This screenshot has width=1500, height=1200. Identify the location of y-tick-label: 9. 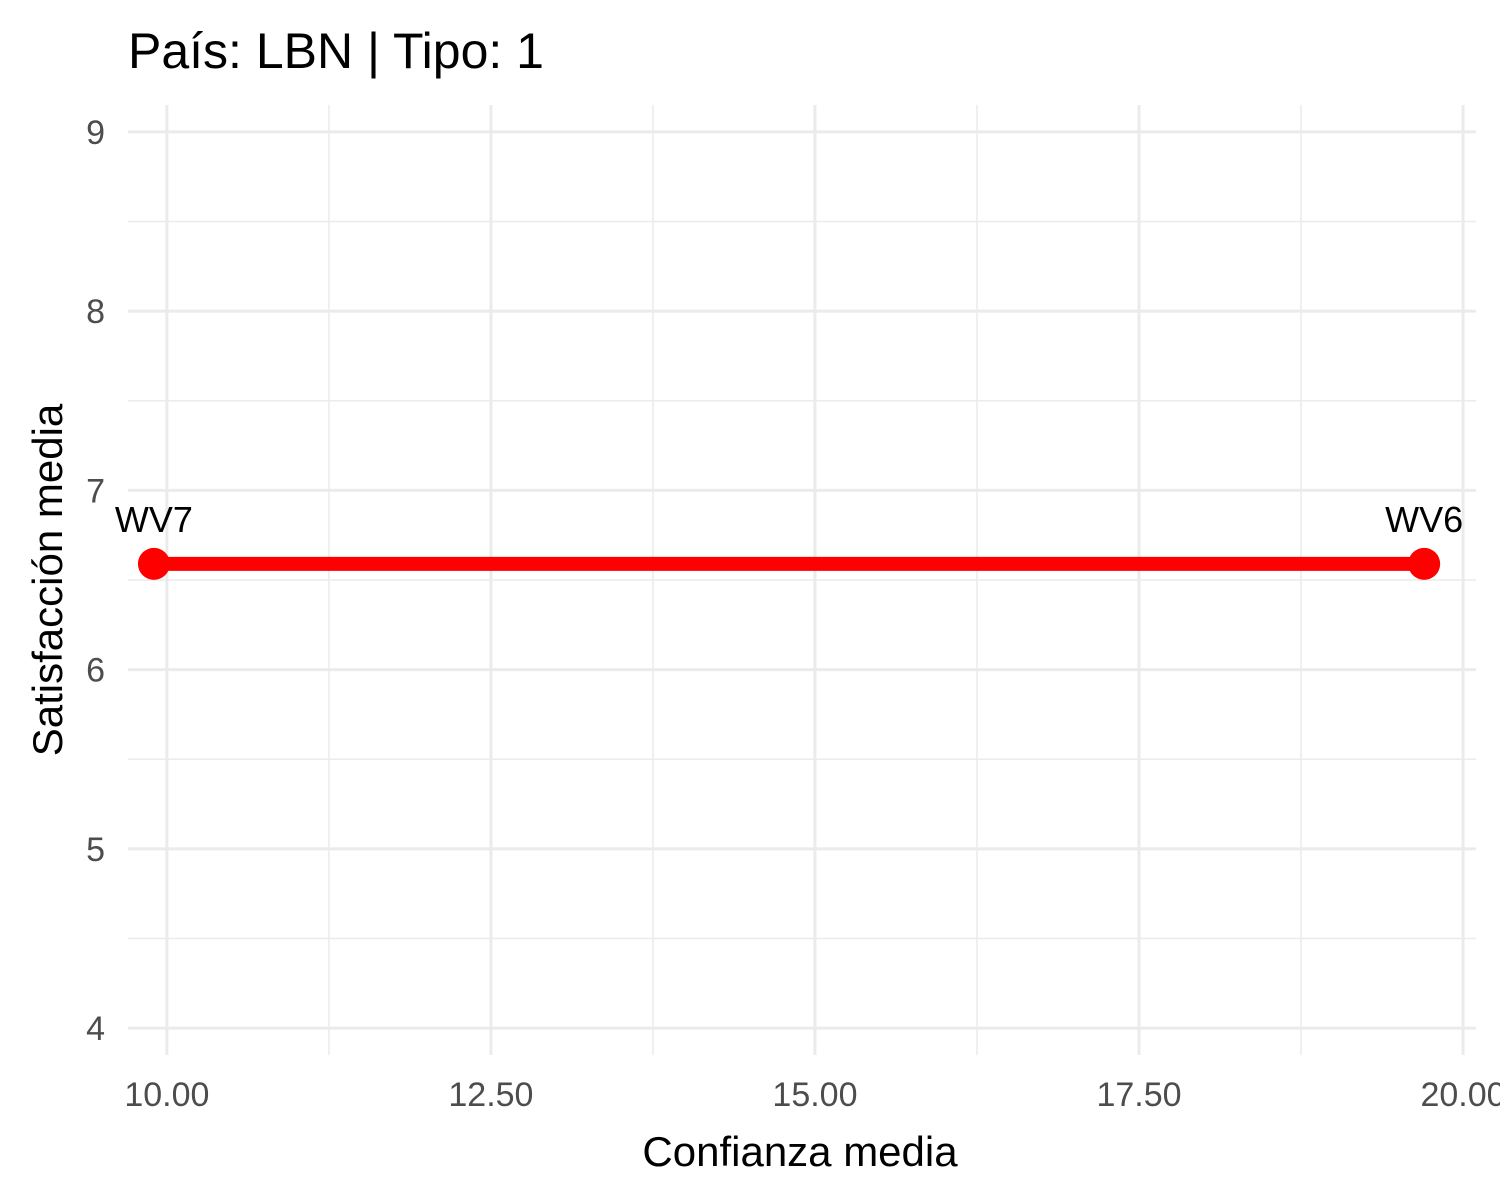
(95, 133).